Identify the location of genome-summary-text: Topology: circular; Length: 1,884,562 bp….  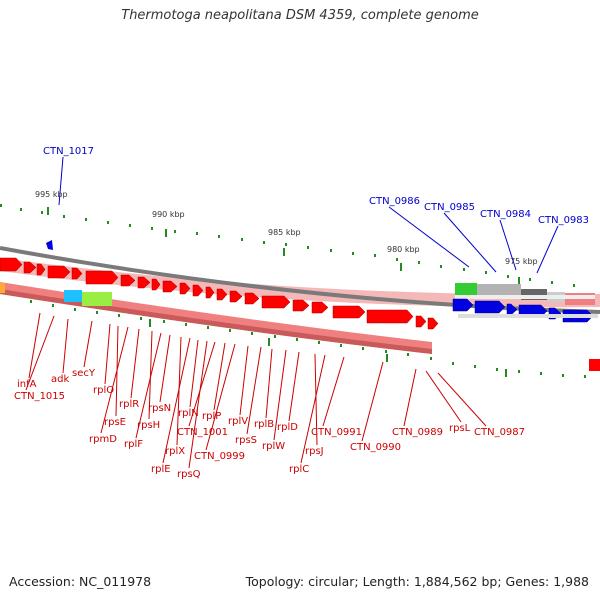
(417, 581).